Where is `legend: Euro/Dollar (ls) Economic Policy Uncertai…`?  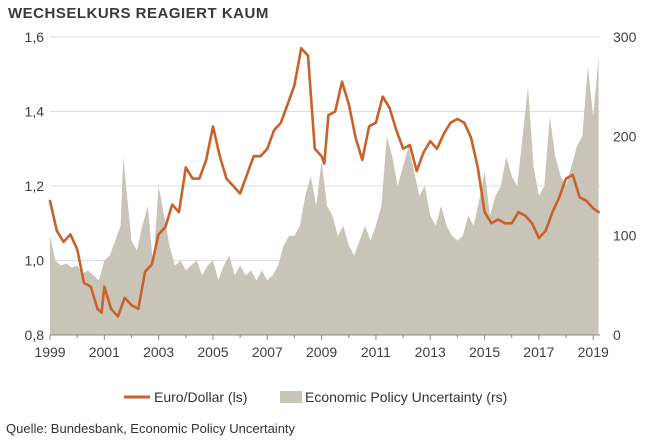 legend: Euro/Dollar (ls) Economic Policy Uncertai… is located at coordinates (315, 397).